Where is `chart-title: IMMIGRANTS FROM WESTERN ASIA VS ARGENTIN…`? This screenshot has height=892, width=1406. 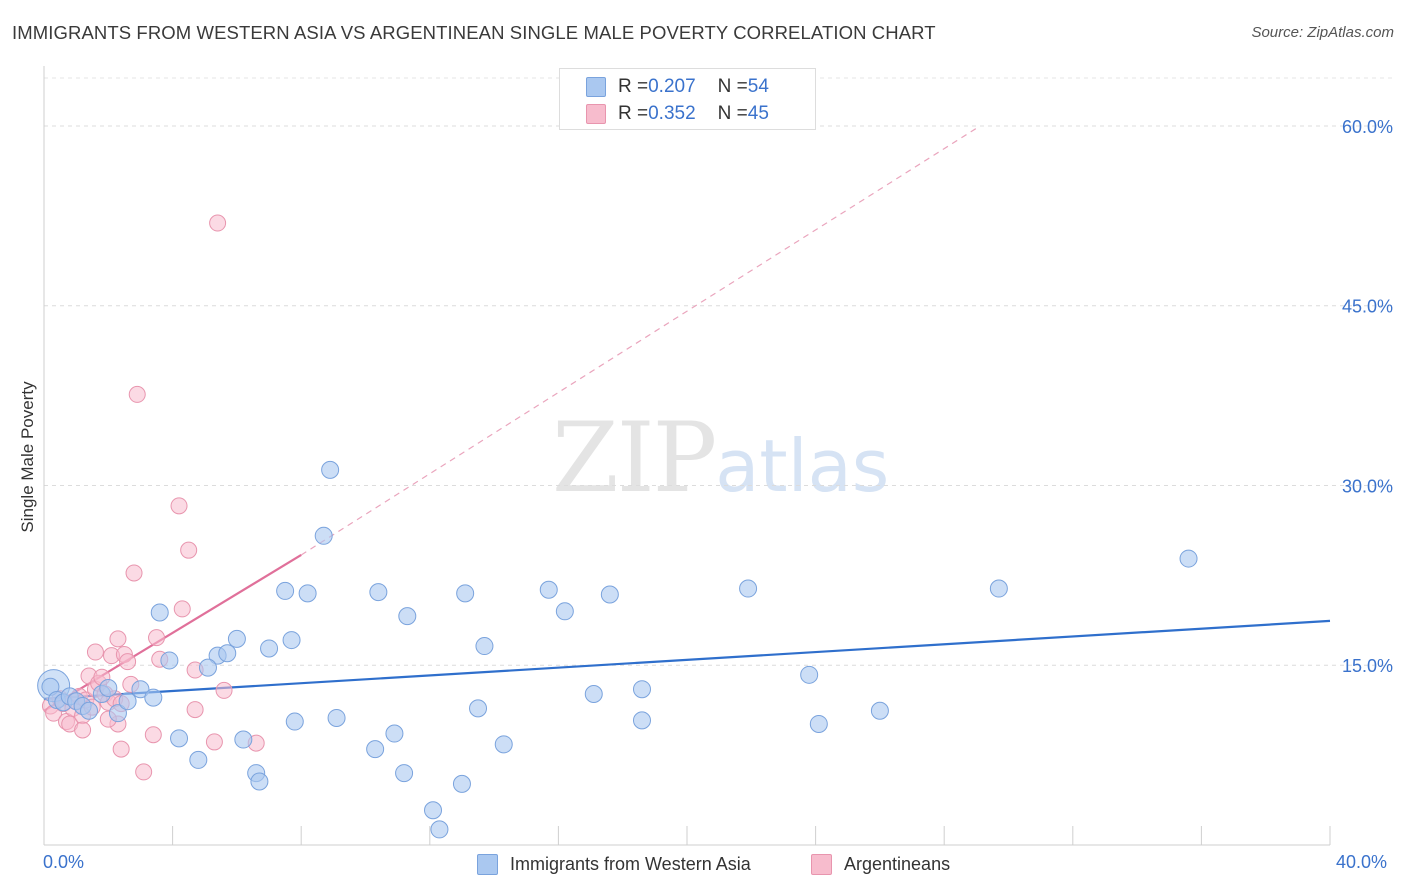
chart-title: IMMIGRANTS FROM WESTERN ASIA VS ARGENTIN… is located at coordinates (474, 32).